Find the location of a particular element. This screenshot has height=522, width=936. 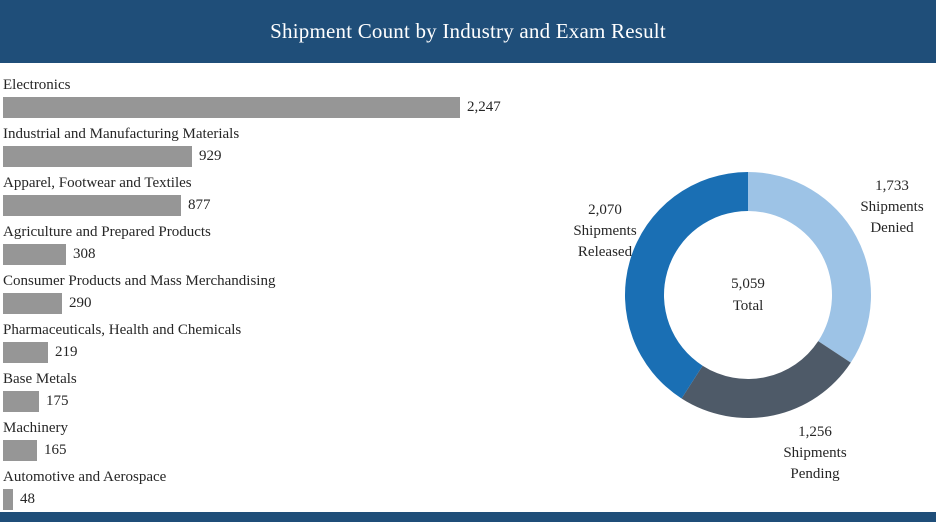

bar-row: Electronics 2,247 is located at coordinates (269, 97).